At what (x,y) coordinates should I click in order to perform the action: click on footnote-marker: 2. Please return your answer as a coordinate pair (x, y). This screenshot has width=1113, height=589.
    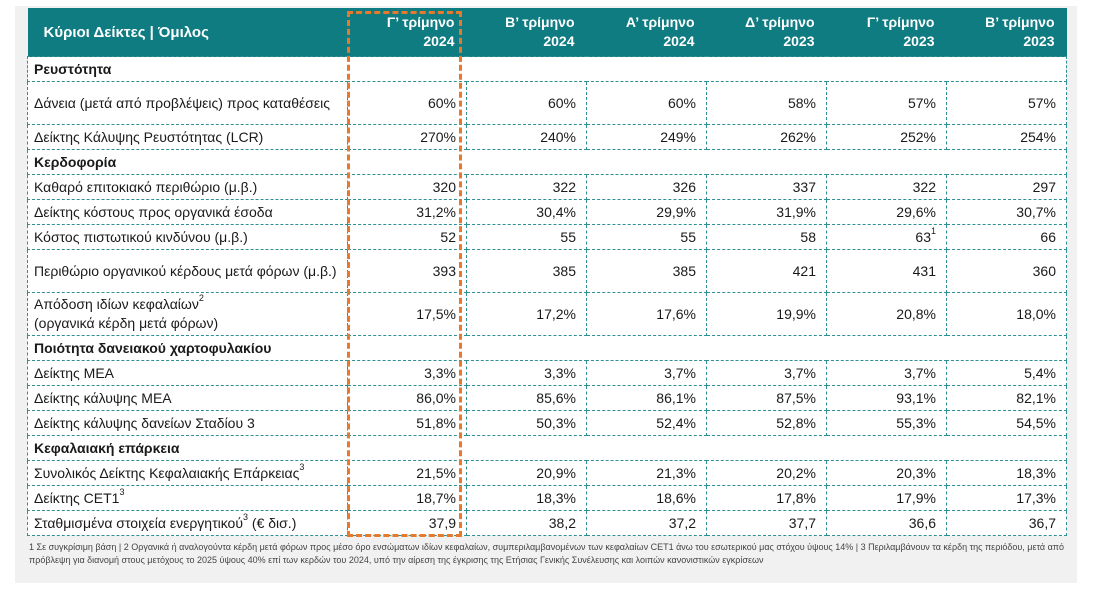
    Looking at the image, I should click on (201, 298).